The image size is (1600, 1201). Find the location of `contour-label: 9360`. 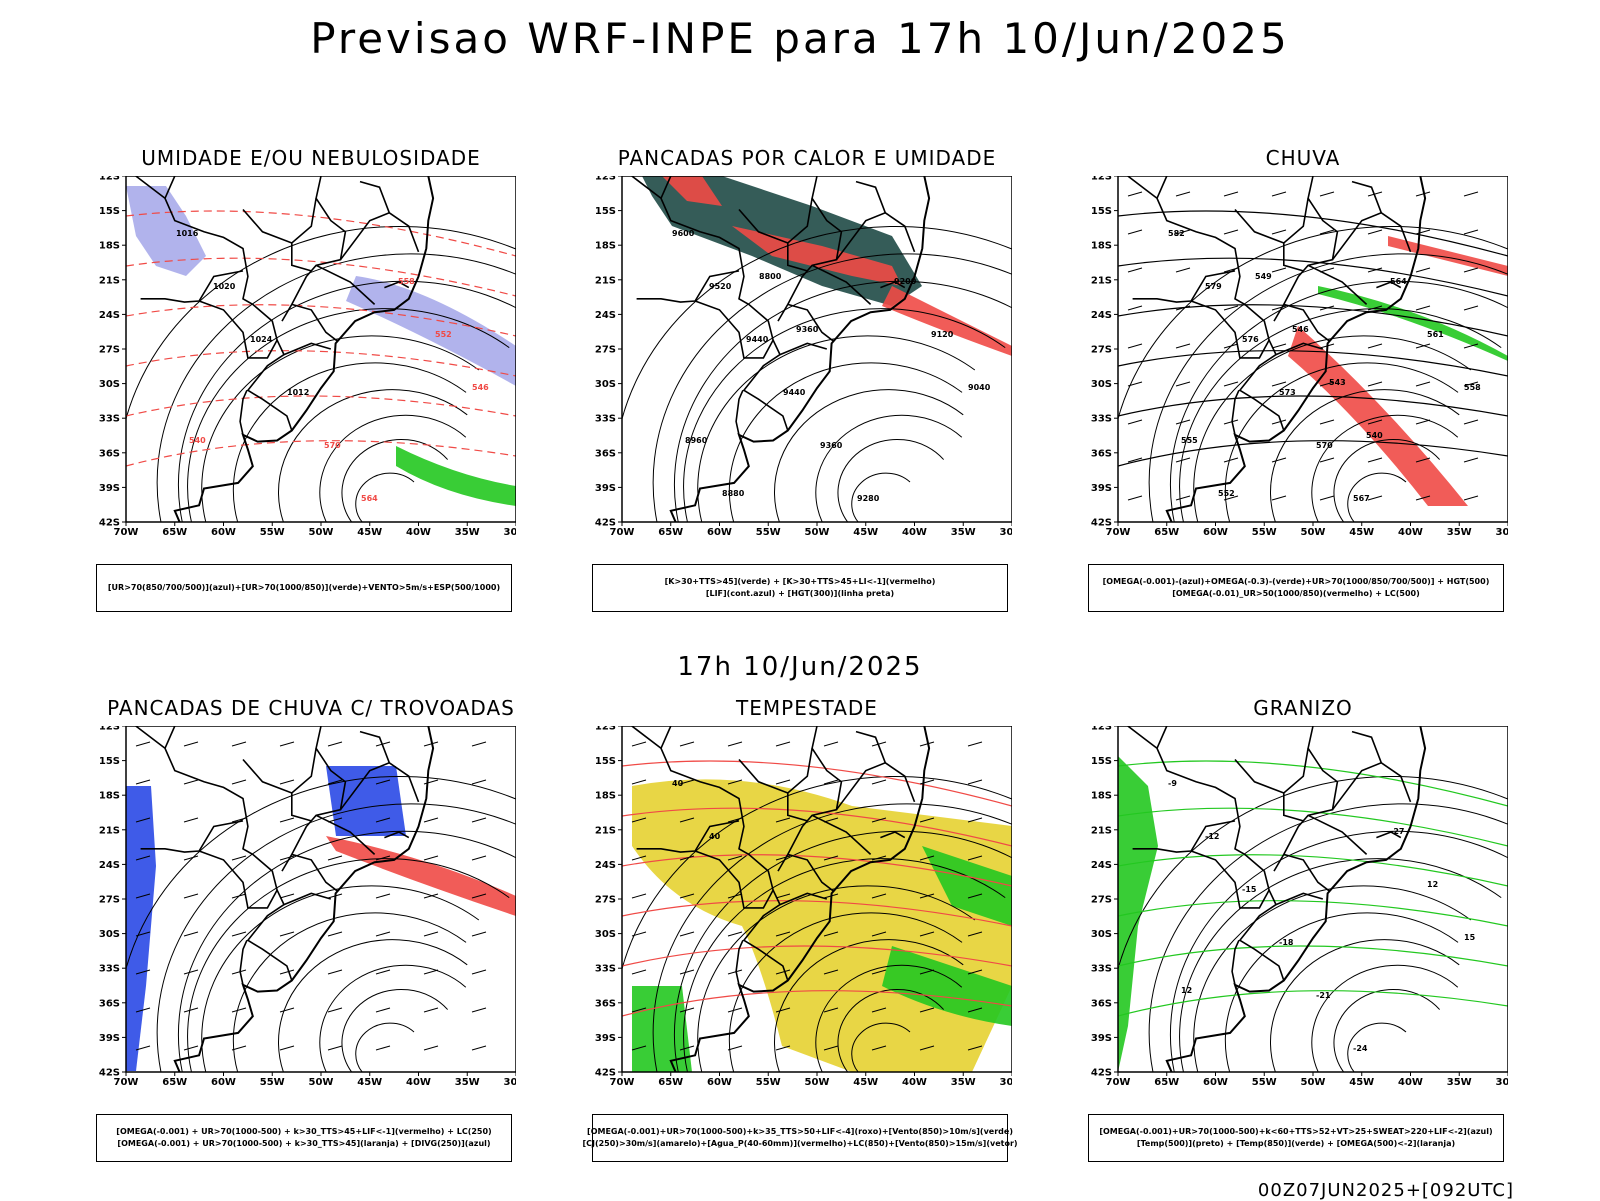

contour-label: 9360 is located at coordinates (807, 329).